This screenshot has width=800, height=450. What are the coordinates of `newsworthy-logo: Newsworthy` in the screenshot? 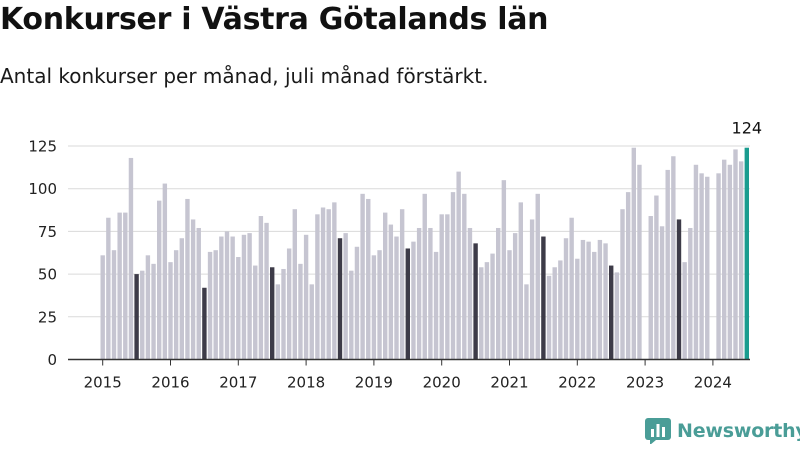 It's located at (722, 431).